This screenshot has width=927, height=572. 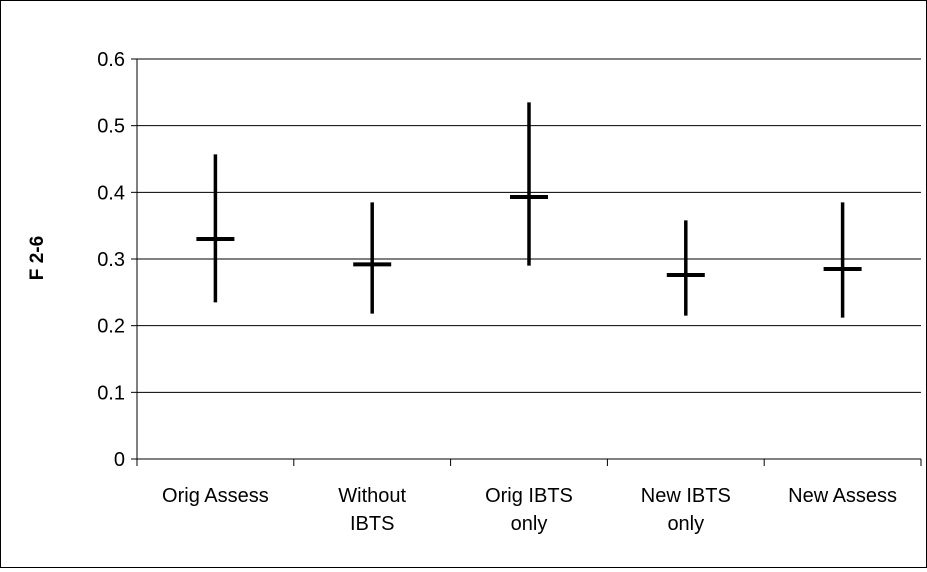 What do you see at coordinates (842, 496) in the screenshot?
I see `x-tick-label: New Assess` at bounding box center [842, 496].